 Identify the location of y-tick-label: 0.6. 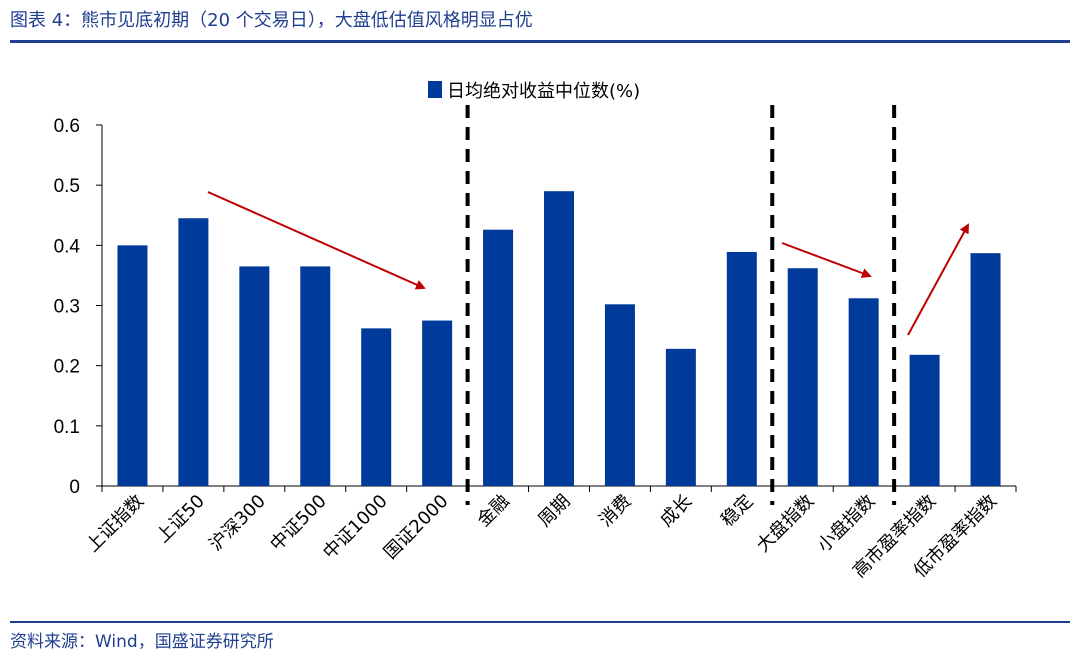
(67, 126).